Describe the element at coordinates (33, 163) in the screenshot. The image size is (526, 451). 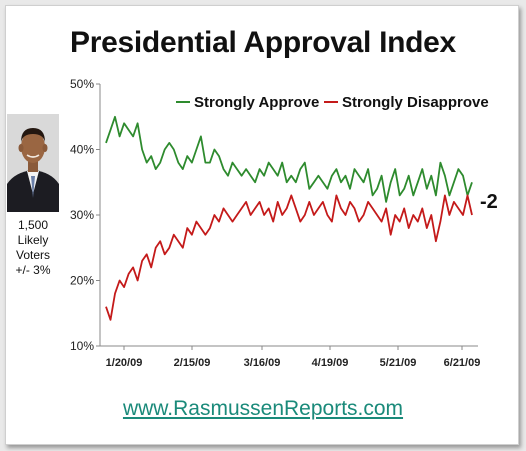
I see `president-portrait` at that location.